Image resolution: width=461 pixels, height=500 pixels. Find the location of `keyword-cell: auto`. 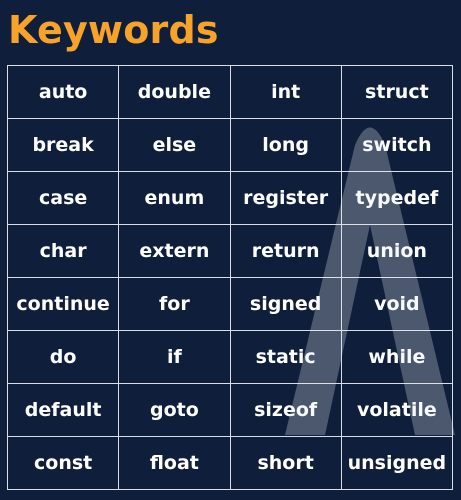

keyword-cell: auto is located at coordinates (63, 92).